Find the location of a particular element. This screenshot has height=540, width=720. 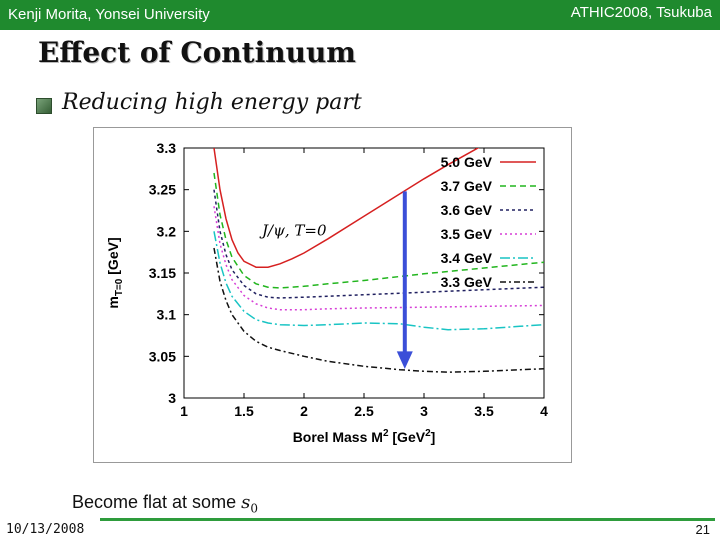

page-number: 21 is located at coordinates (702, 529).